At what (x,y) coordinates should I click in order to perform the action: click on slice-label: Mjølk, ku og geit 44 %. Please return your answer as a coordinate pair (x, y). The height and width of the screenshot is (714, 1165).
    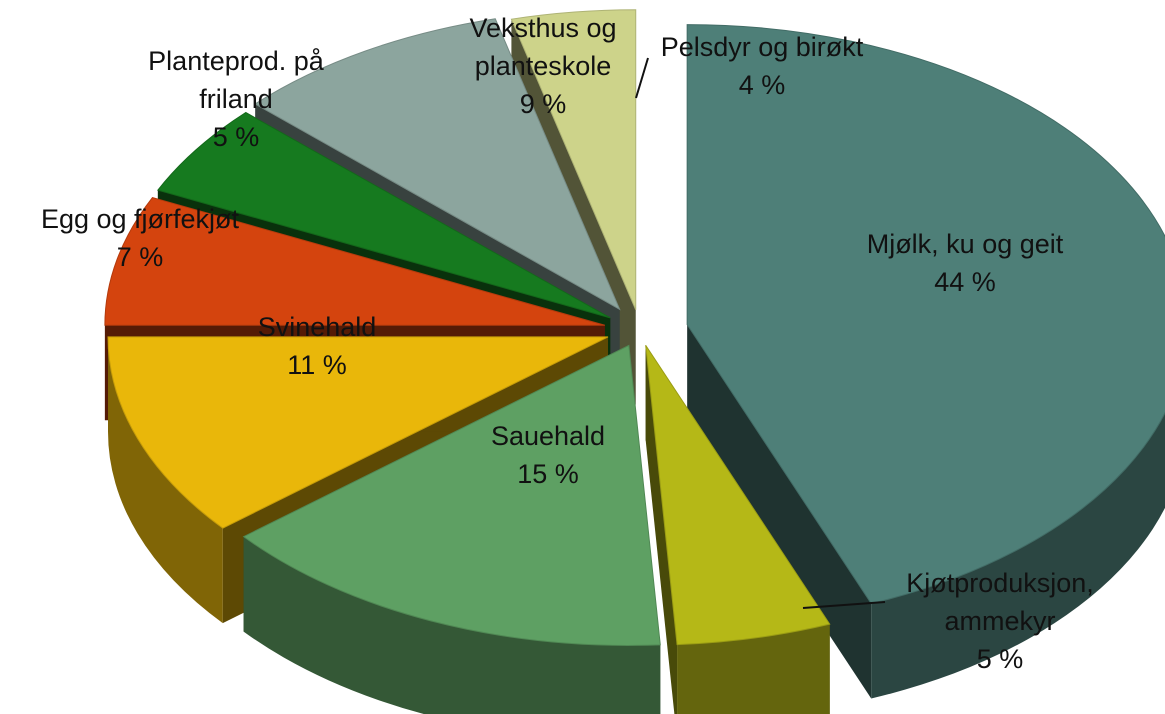
    Looking at the image, I should click on (965, 263).